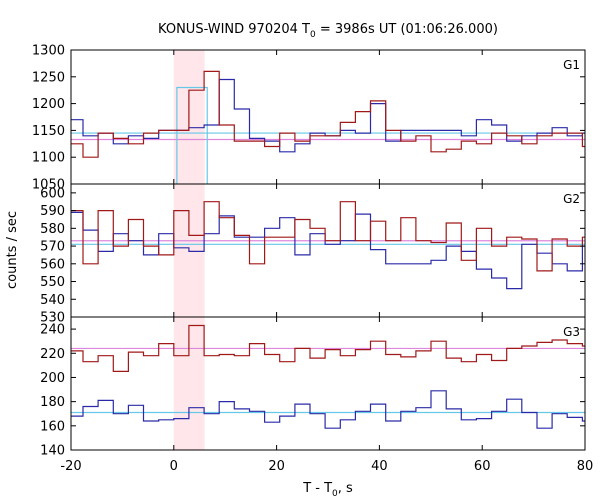  Describe the element at coordinates (52, 318) in the screenshot. I see `y-tick-label: 530` at that location.